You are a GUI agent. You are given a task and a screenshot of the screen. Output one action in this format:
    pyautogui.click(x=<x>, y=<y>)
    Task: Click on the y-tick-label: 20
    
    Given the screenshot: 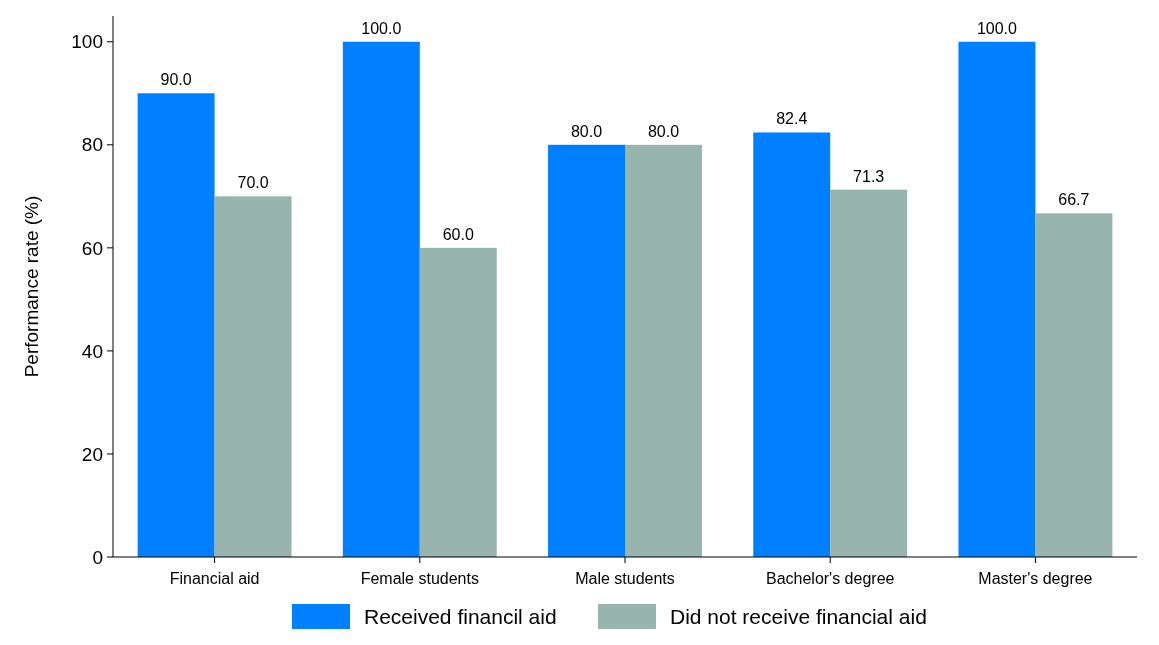 What is the action you would take?
    pyautogui.click(x=92, y=454)
    